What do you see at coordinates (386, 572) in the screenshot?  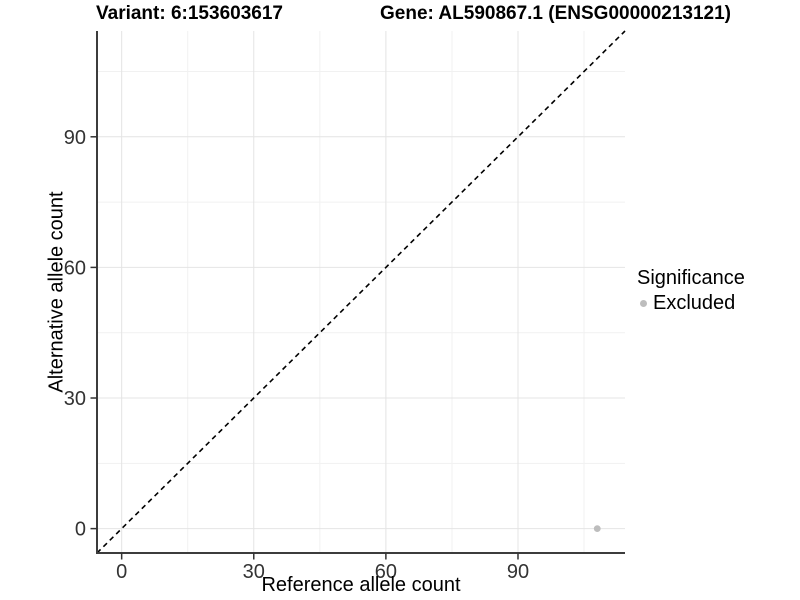 I see `x-tick-label: 60` at bounding box center [386, 572].